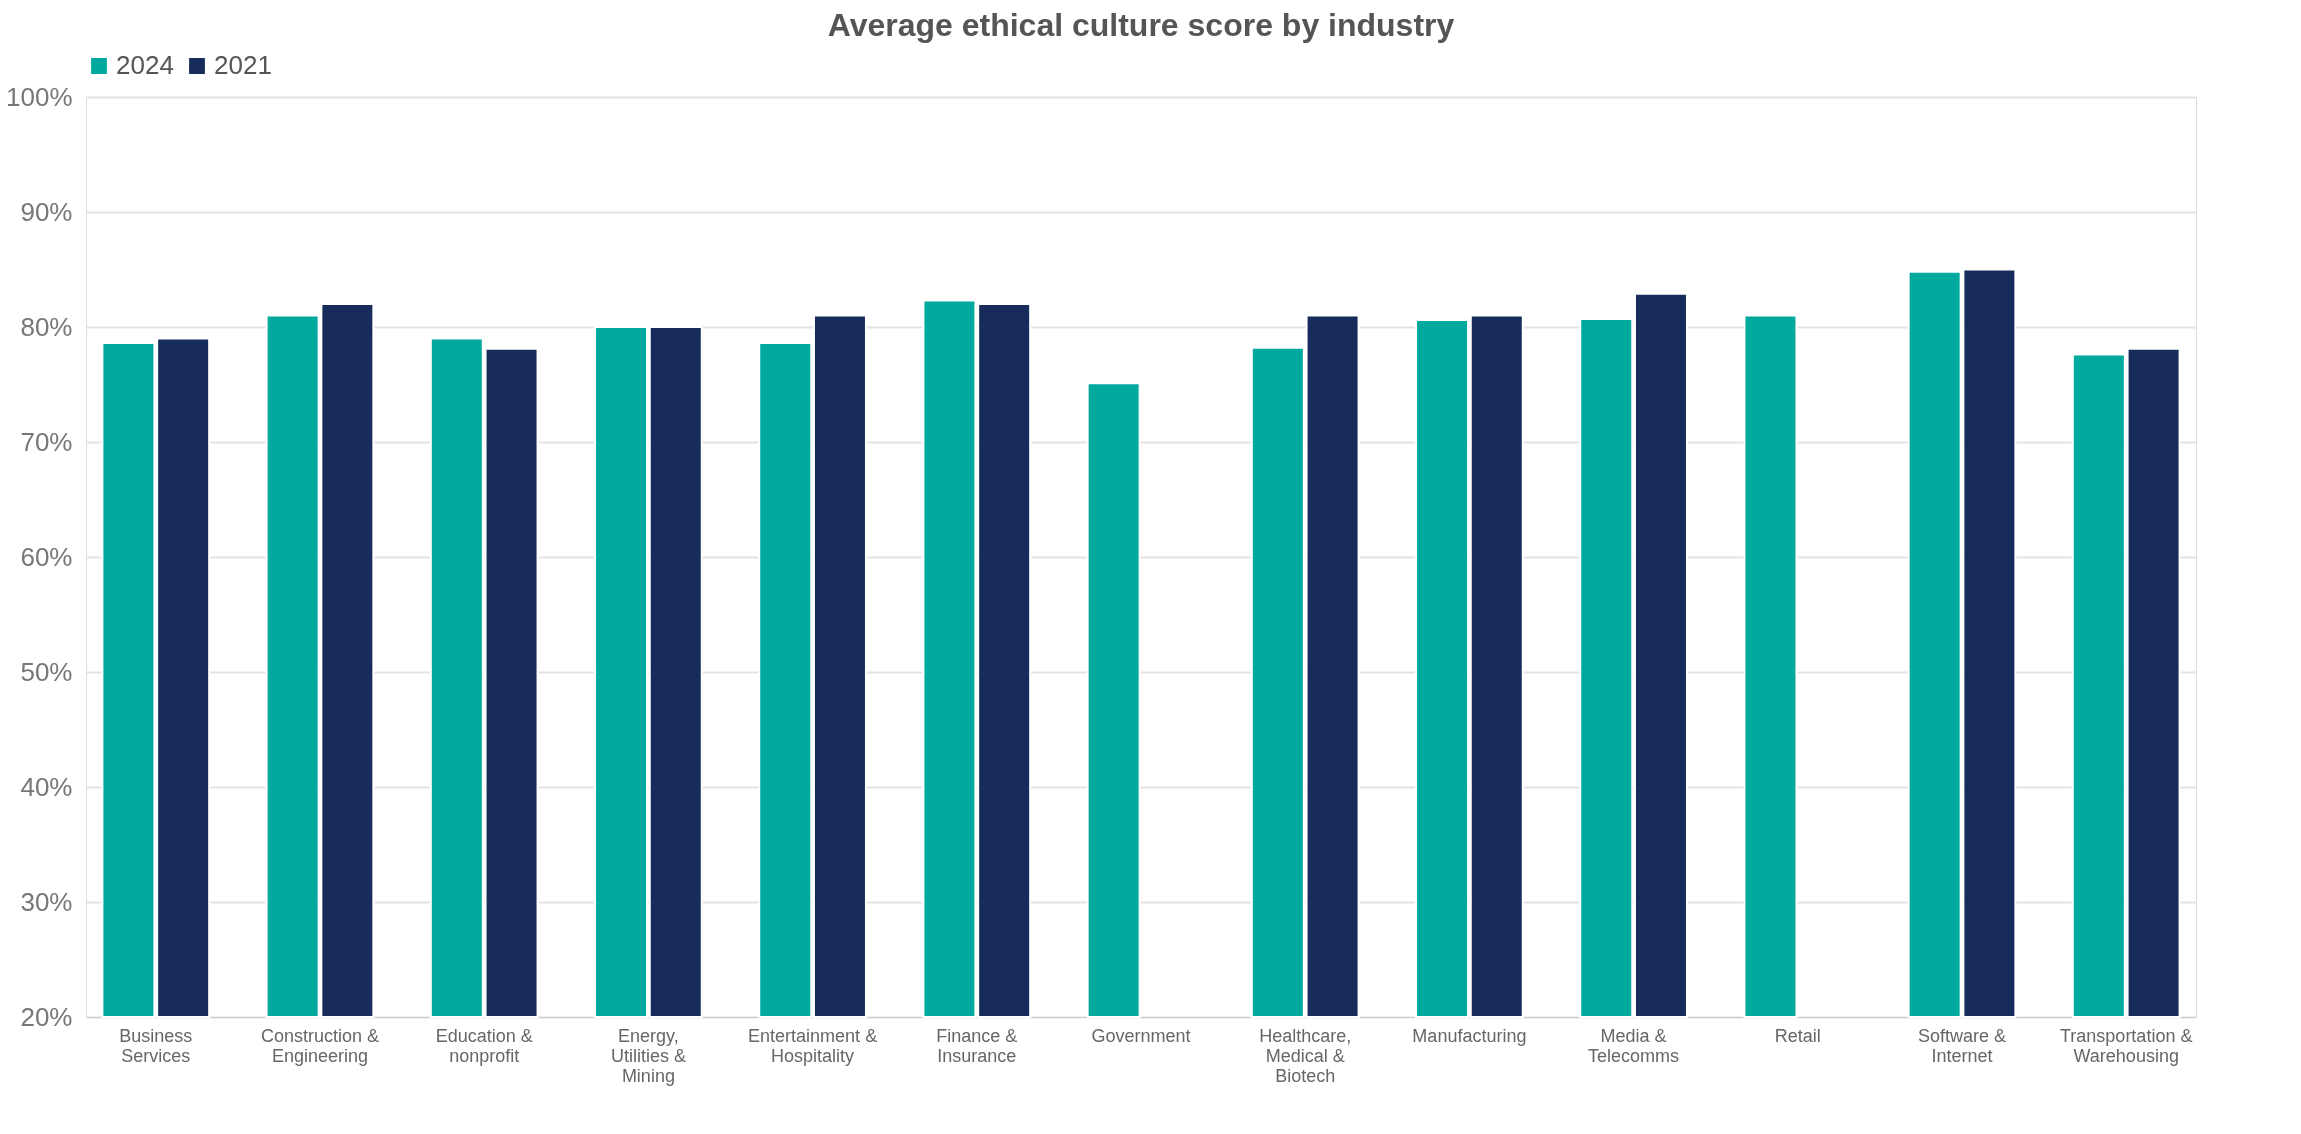 The image size is (2301, 1134). I want to click on y-tick-label: 60%, so click(46, 556).